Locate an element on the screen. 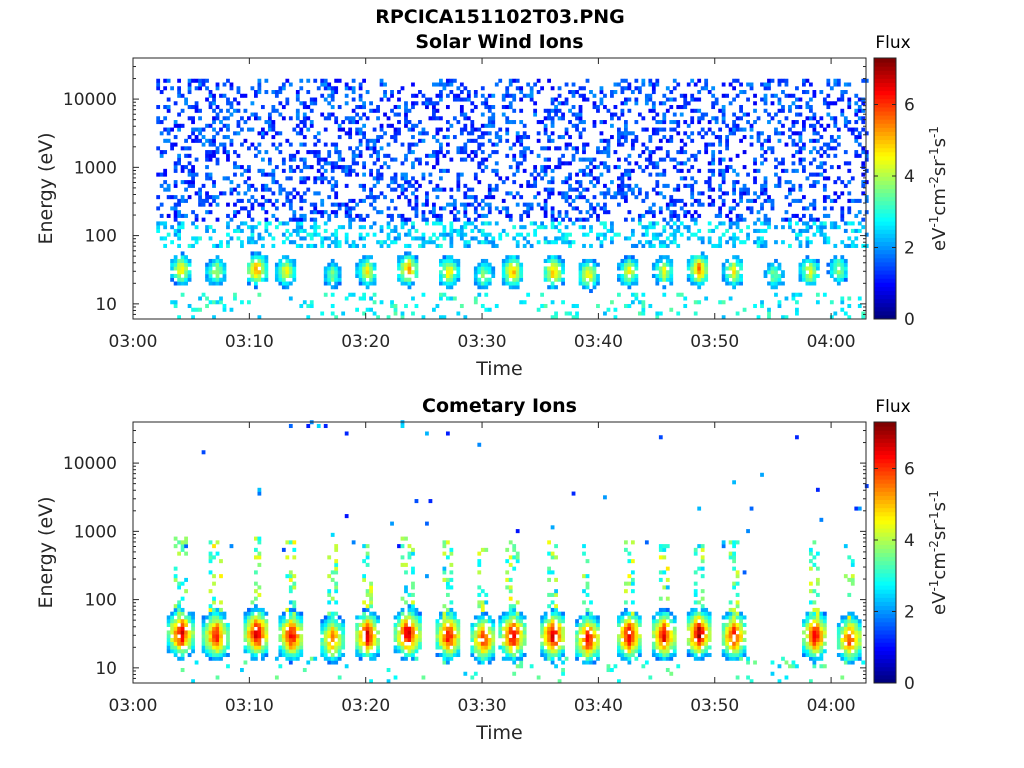 The width and height of the screenshot is (1024, 768). figure-title: RPCICA151102T03.PNG is located at coordinates (500, 17).